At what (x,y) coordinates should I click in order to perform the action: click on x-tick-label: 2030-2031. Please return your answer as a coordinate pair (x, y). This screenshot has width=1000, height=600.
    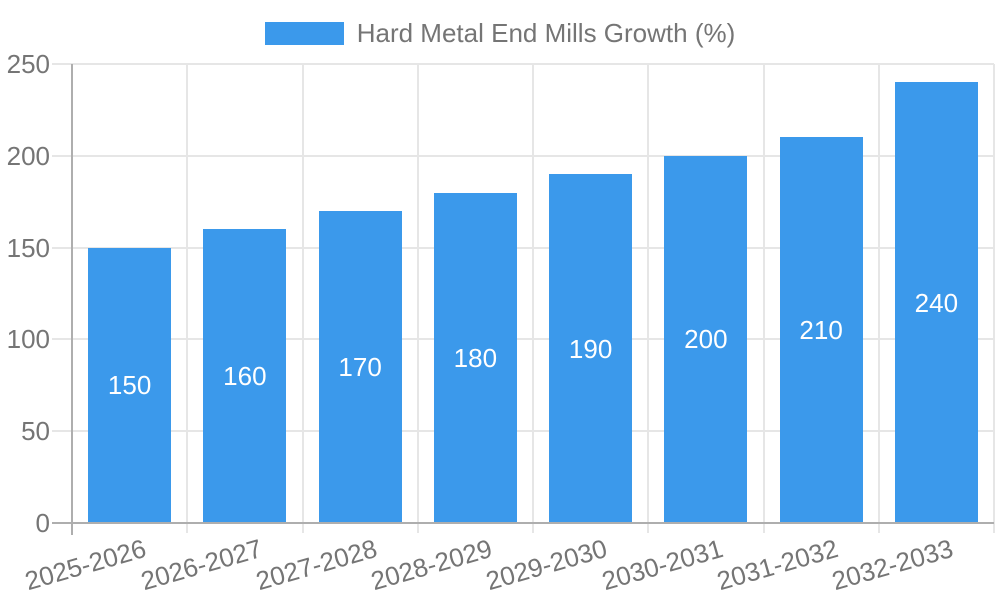
    Looking at the image, I should click on (662, 565).